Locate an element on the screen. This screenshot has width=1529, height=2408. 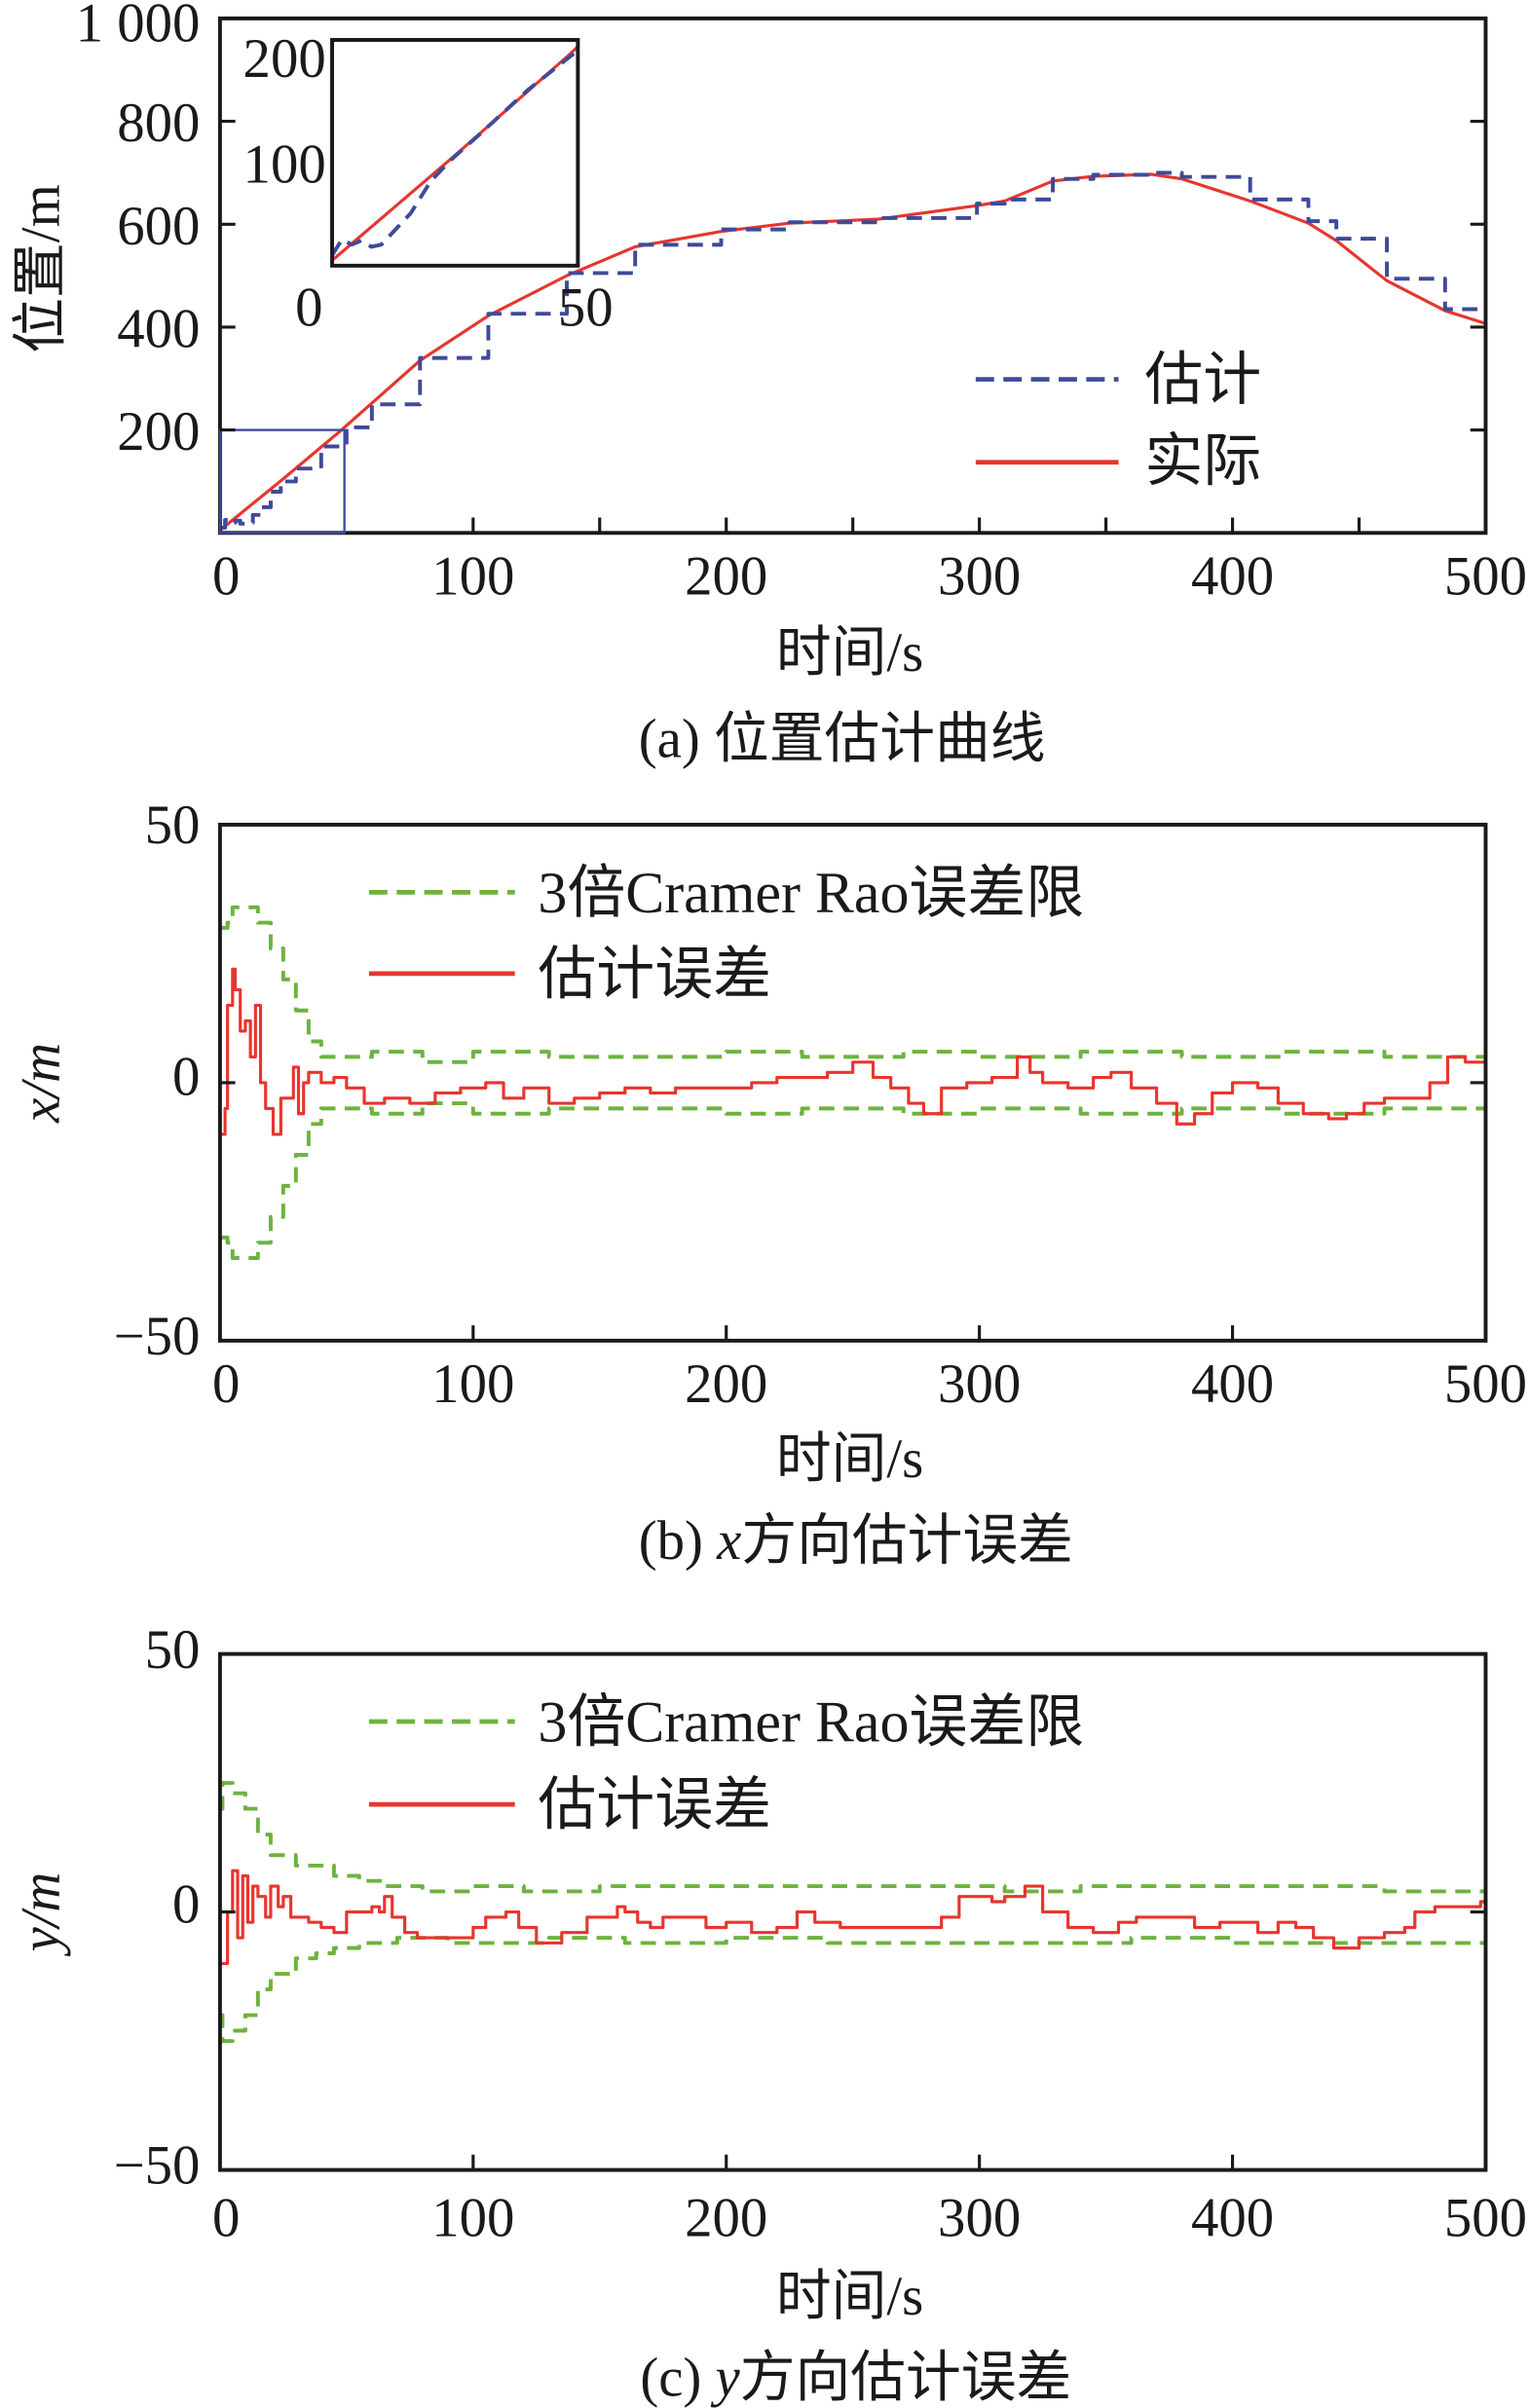
panel-b-tick-marks is located at coordinates (852, 1211).